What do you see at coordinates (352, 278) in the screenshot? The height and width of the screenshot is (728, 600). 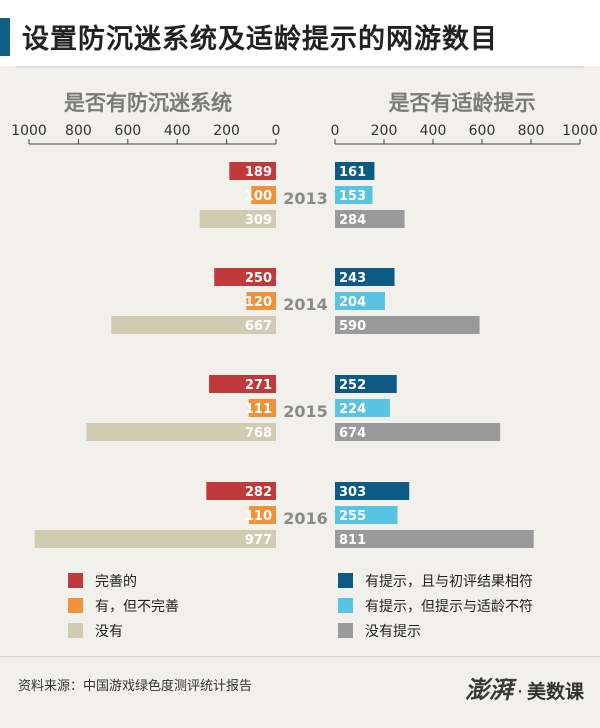 I see `right-bar-value-label: 243` at bounding box center [352, 278].